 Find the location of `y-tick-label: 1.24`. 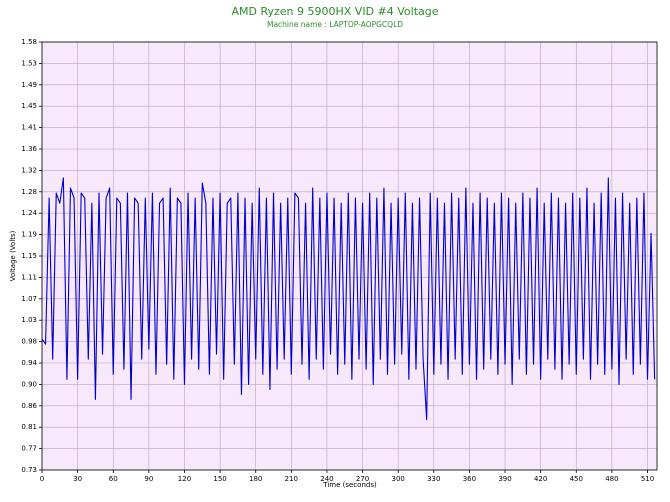

y-tick-label: 1.24 is located at coordinates (29, 213).